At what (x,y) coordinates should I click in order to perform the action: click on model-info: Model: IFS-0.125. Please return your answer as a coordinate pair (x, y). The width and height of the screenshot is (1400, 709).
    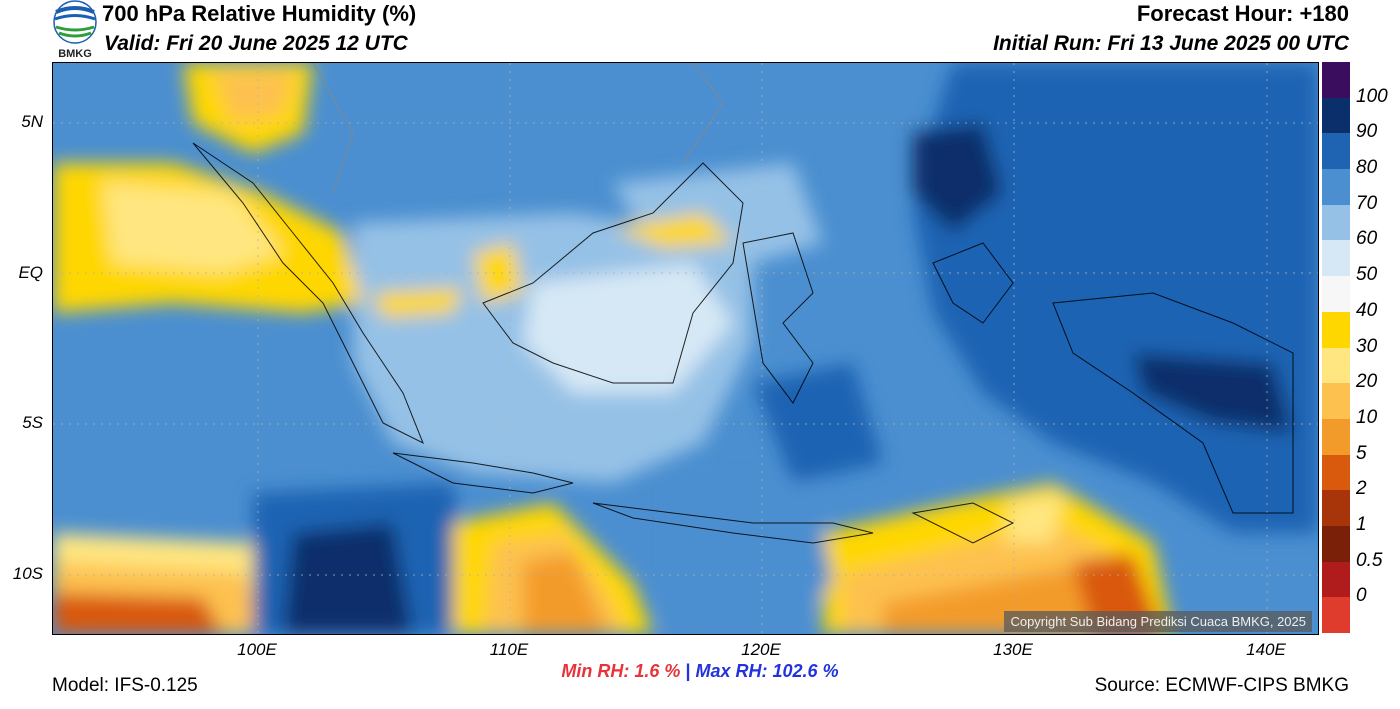
    Looking at the image, I should click on (125, 685).